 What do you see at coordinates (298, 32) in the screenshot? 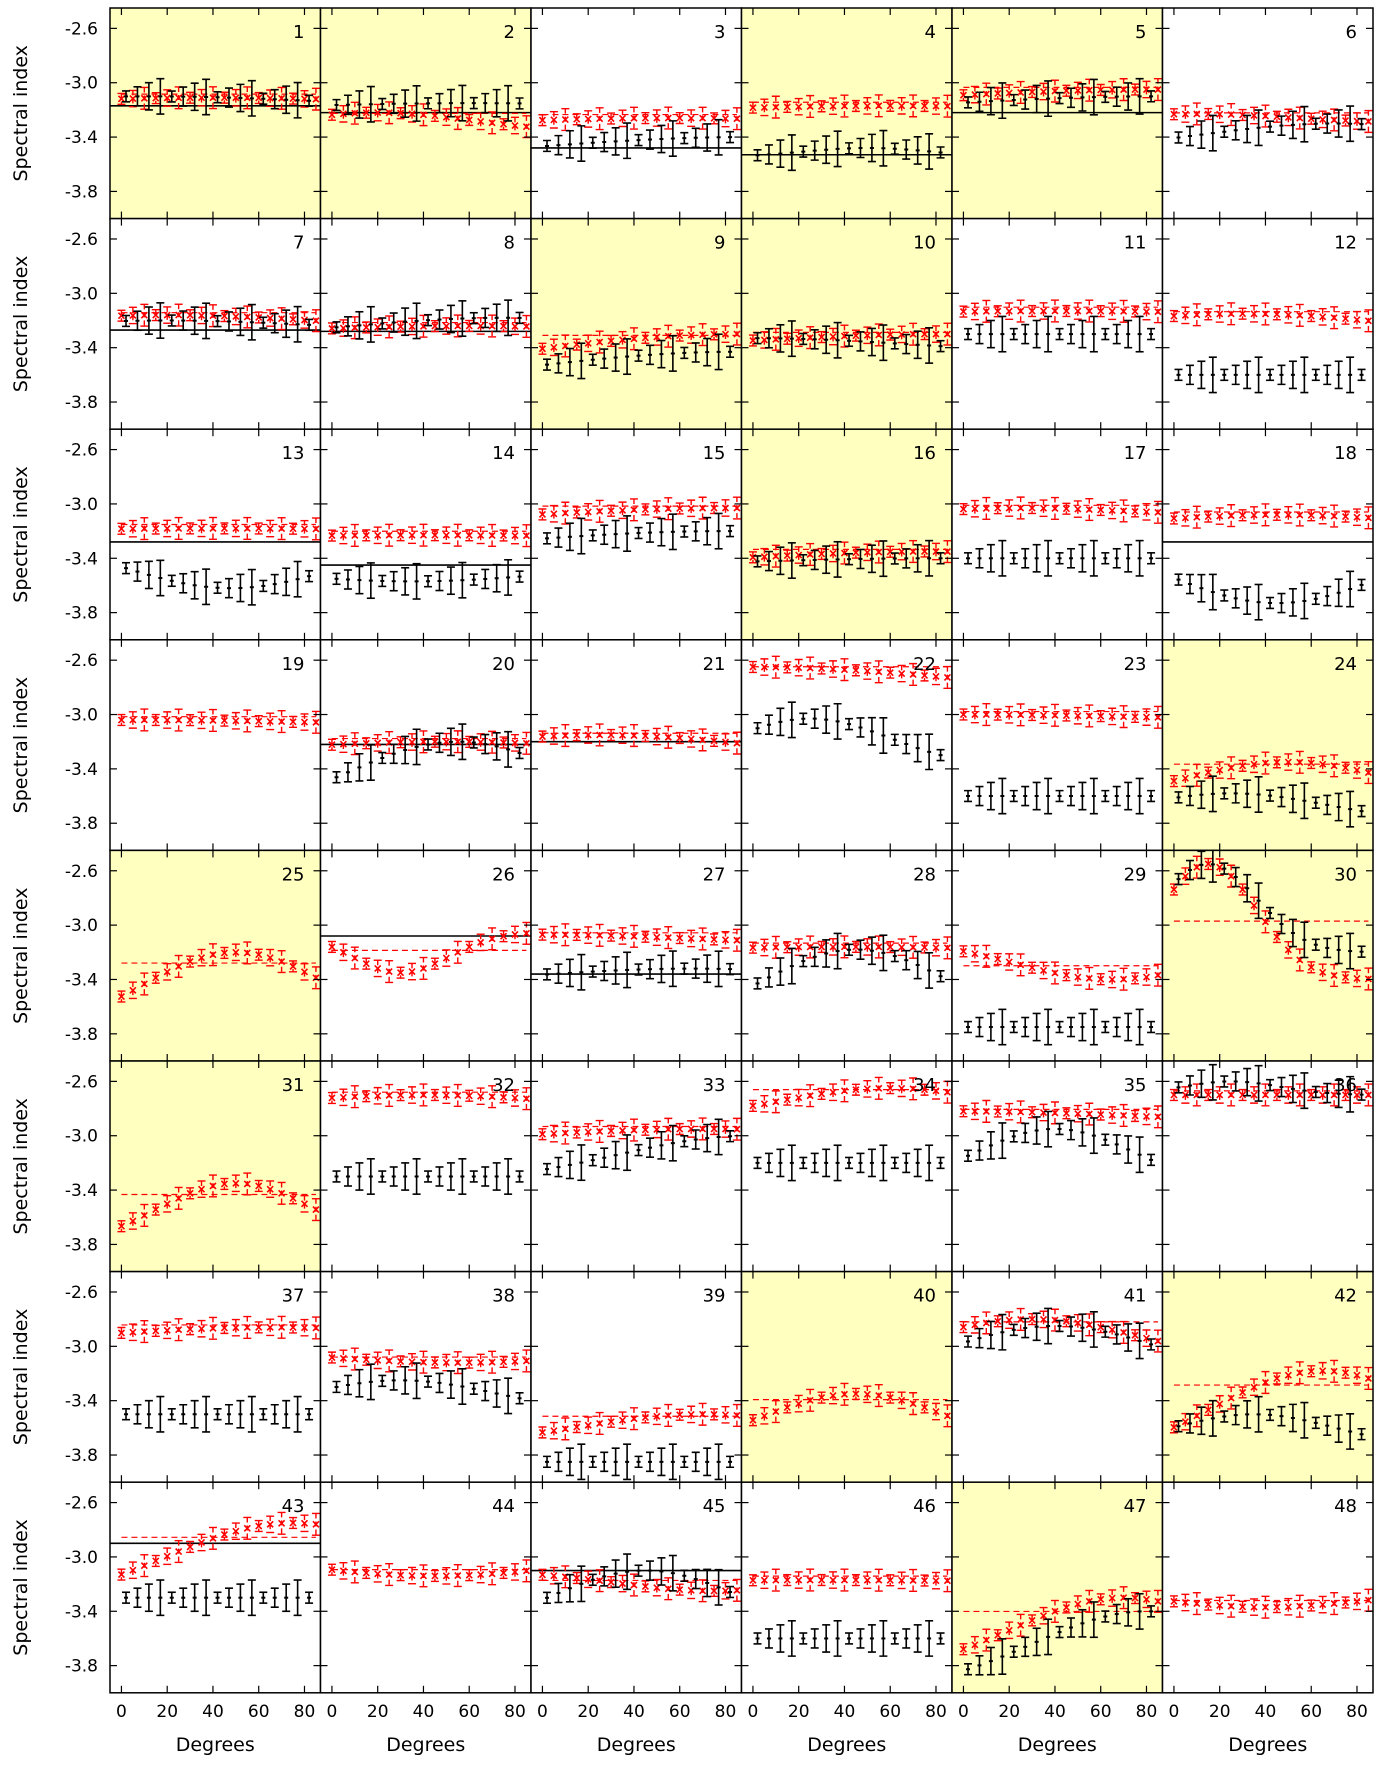
I see `panel-number: 1` at bounding box center [298, 32].